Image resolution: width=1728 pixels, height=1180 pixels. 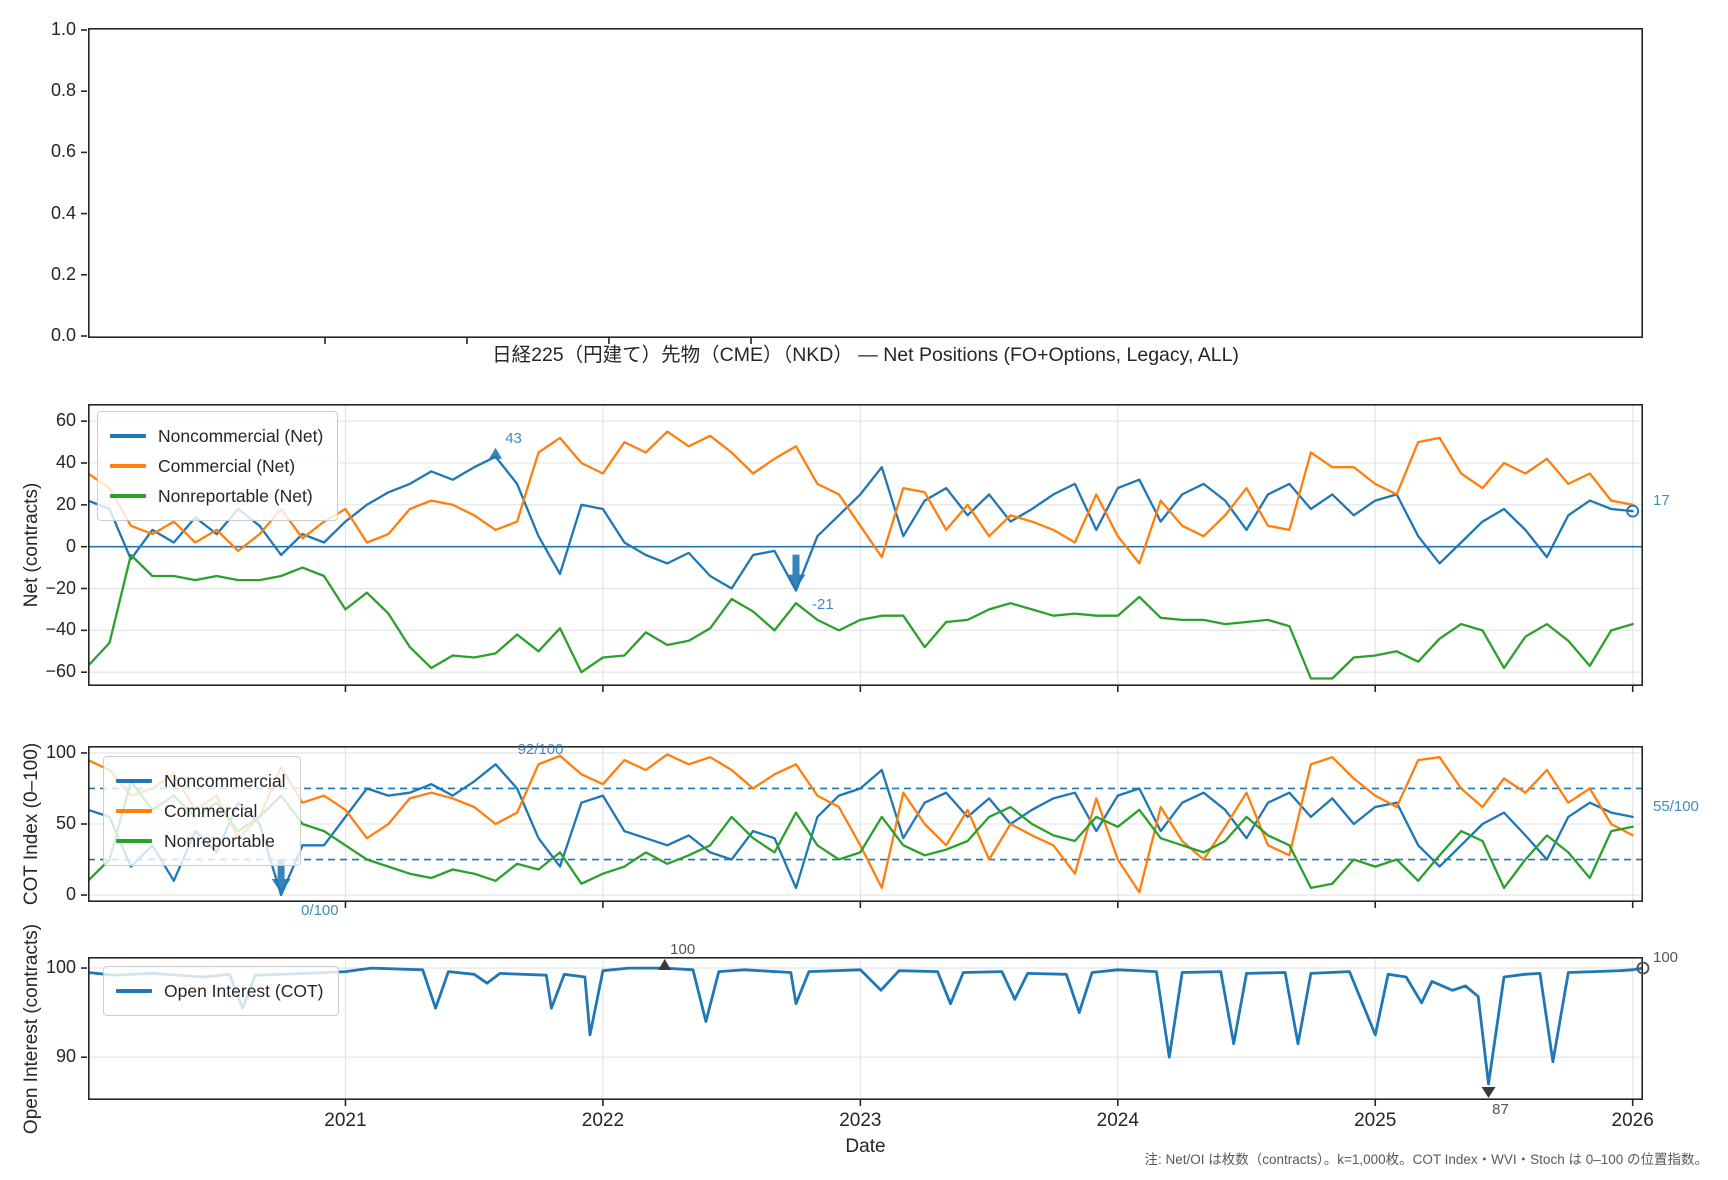 What do you see at coordinates (65, 461) in the screenshot?
I see `net-ytick-label: 40` at bounding box center [65, 461].